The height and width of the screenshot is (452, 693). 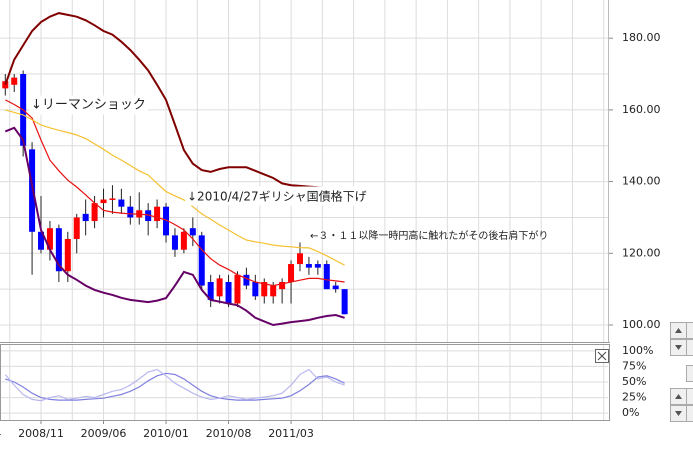 What do you see at coordinates (41, 433) in the screenshot?
I see `x-tick-label: 2008/11` at bounding box center [41, 433].